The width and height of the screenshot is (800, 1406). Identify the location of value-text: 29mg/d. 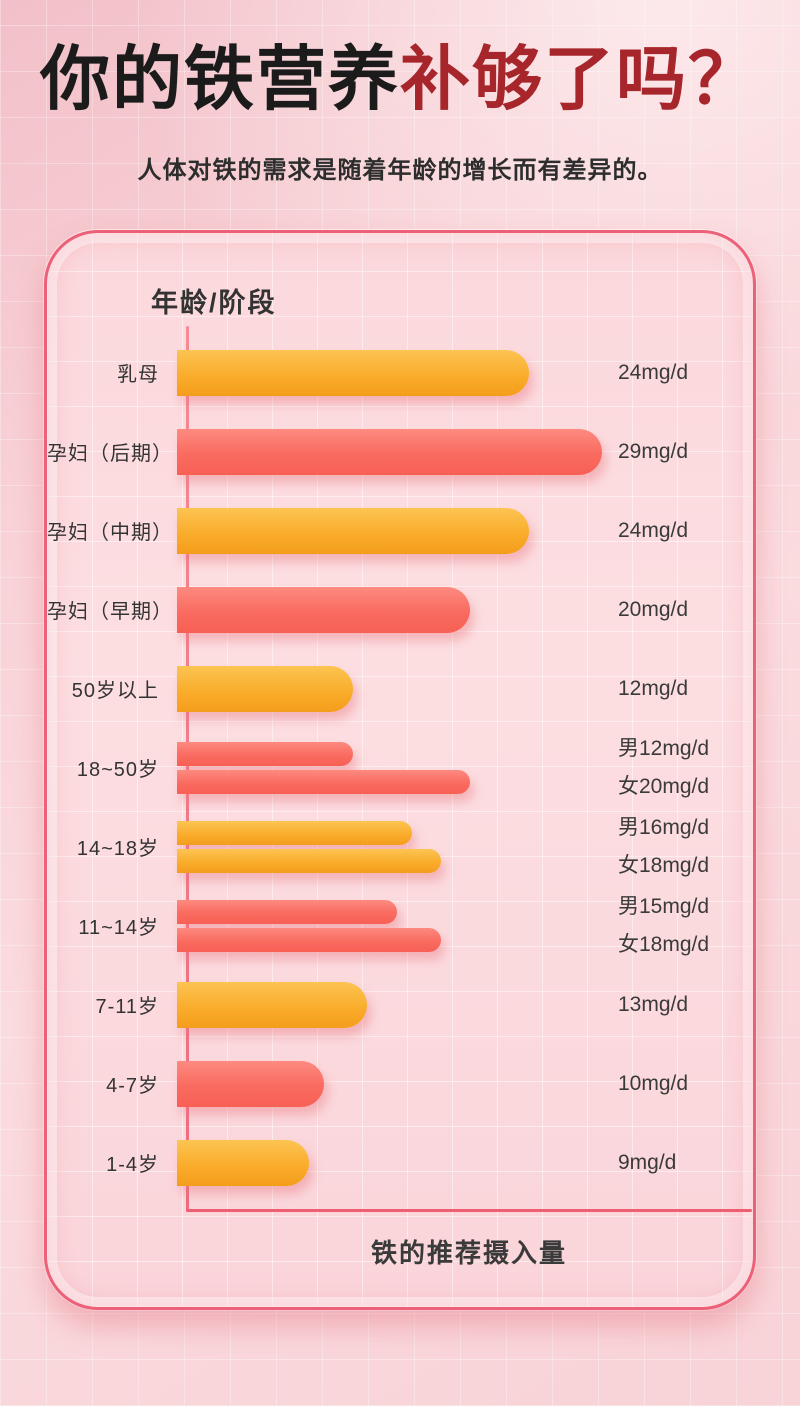
(653, 451).